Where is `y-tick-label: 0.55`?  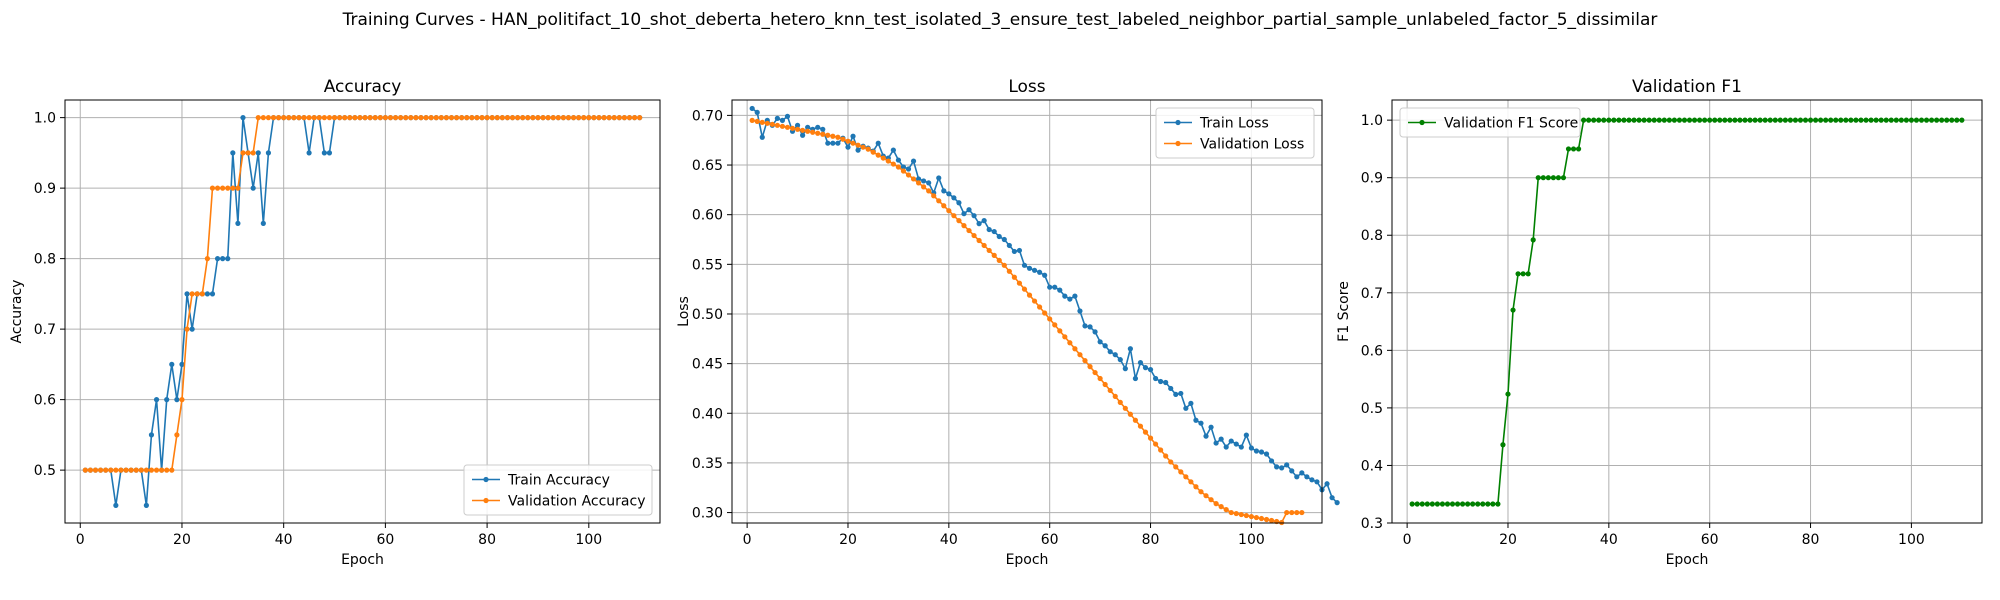 y-tick-label: 0.55 is located at coordinates (707, 265).